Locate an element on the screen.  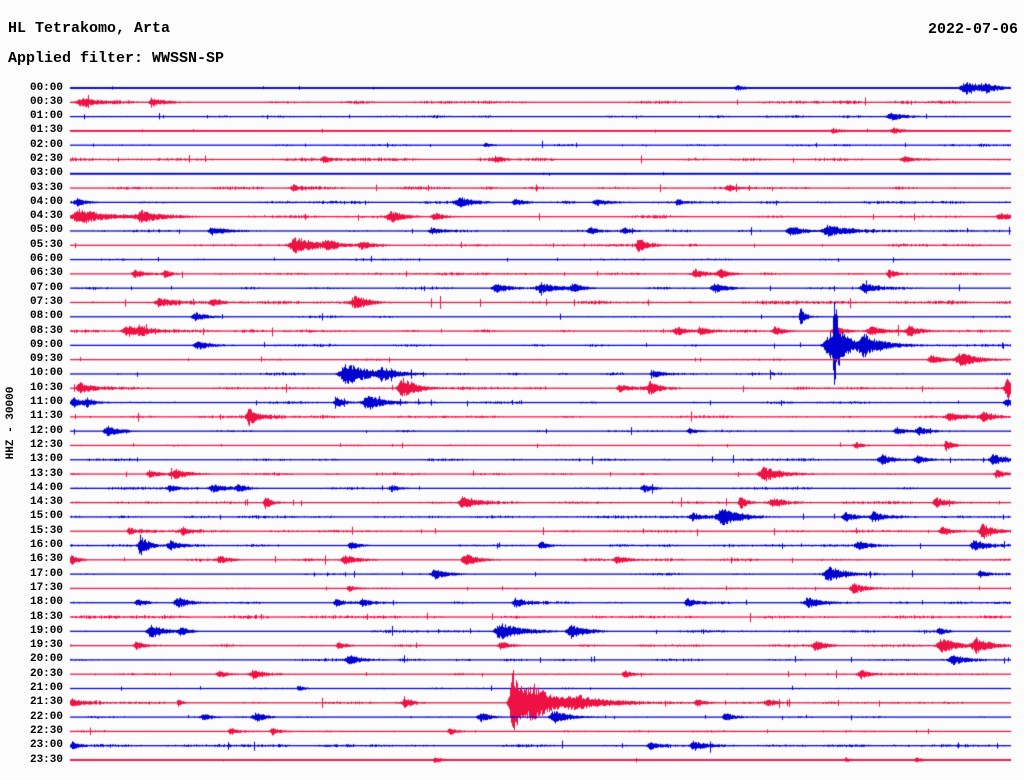
time-label: 20:00 is located at coordinates (46, 659).